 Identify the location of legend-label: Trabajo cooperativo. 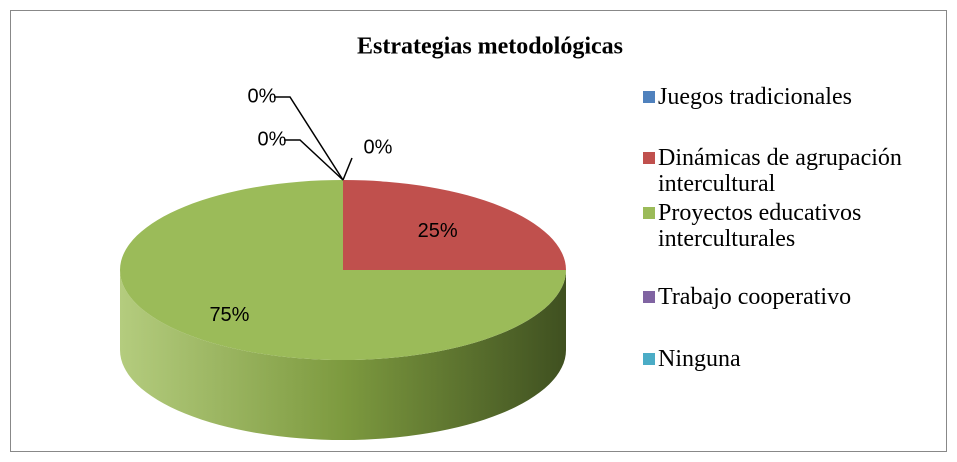
(755, 297).